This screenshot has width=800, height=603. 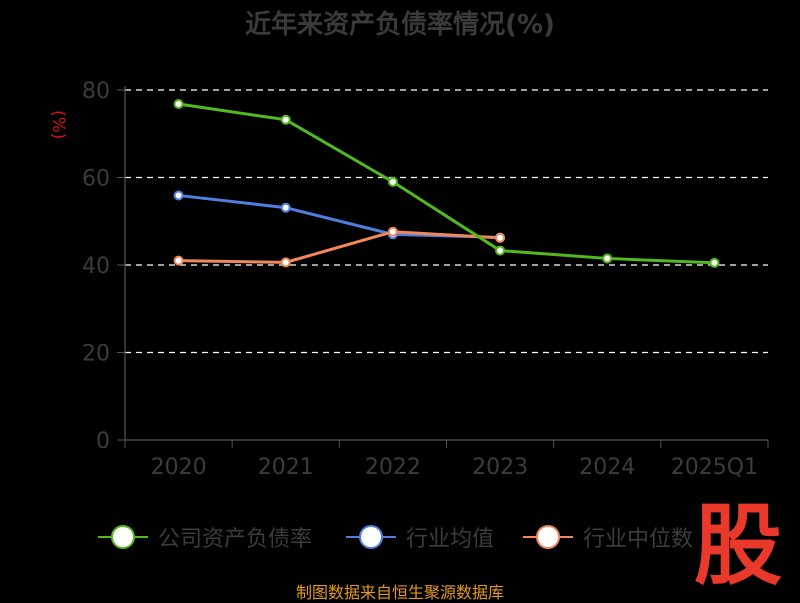 I want to click on legend-label-industry-mean: 行业均值, so click(x=450, y=539).